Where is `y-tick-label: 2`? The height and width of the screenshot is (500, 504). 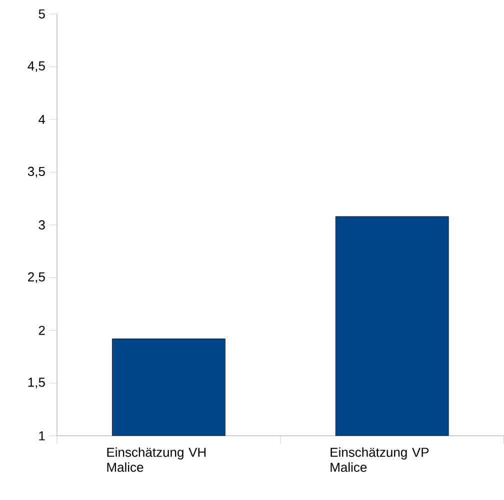
y-tick-label: 2 is located at coordinates (41, 330).